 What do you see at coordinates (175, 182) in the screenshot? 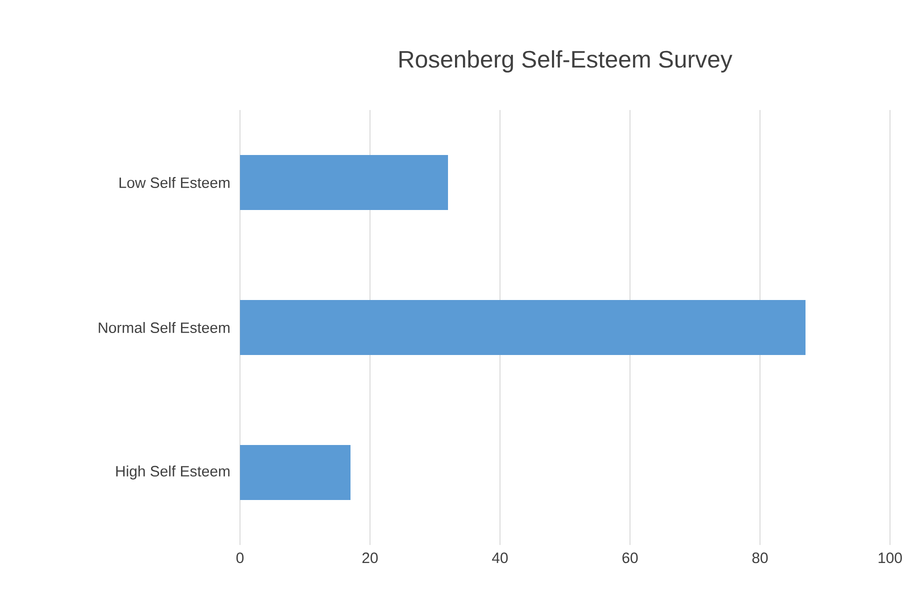
I see `y-tick-label: Low Self Esteem` at bounding box center [175, 182].